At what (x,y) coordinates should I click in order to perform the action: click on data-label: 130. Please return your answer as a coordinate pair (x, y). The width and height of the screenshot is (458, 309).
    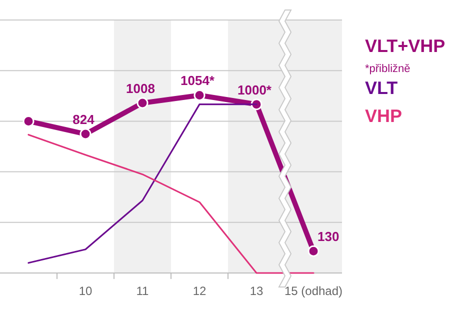
    Looking at the image, I should click on (329, 236).